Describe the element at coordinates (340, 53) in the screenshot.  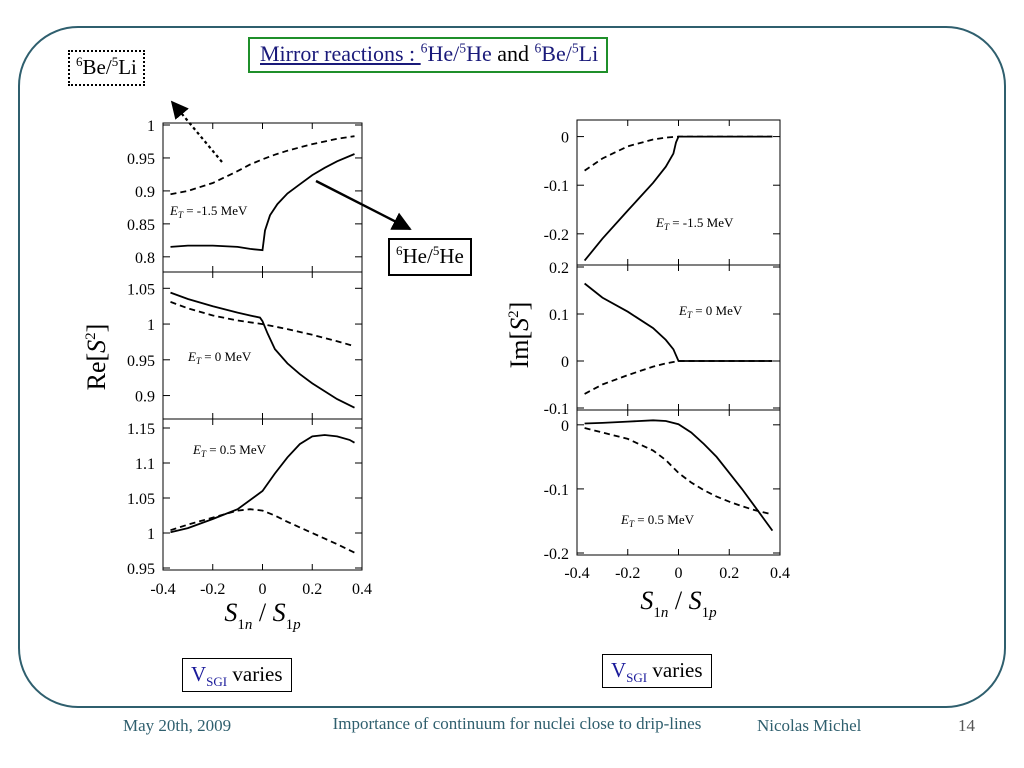
I see `title-prefix: Mirror reactions :` at that location.